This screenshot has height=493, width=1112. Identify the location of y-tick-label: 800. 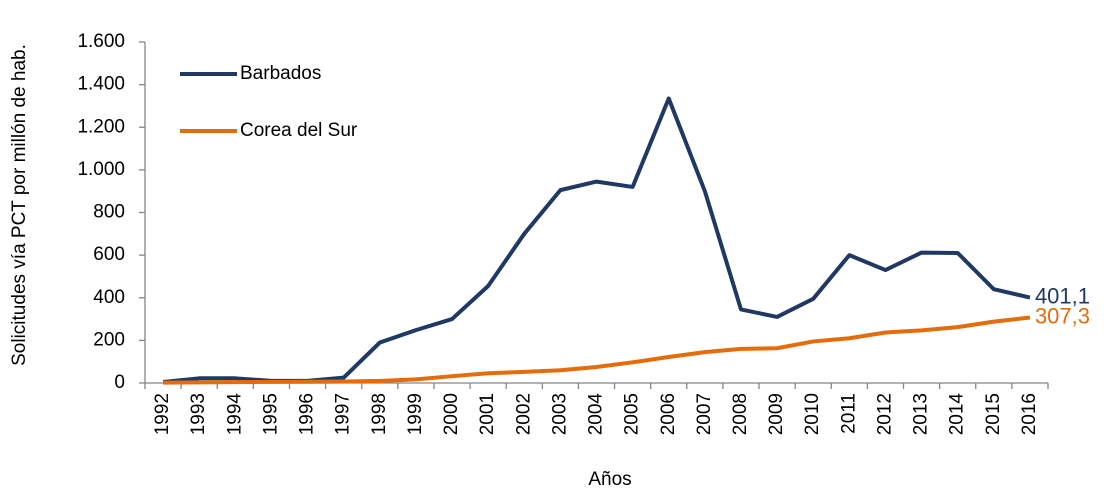
(109, 212).